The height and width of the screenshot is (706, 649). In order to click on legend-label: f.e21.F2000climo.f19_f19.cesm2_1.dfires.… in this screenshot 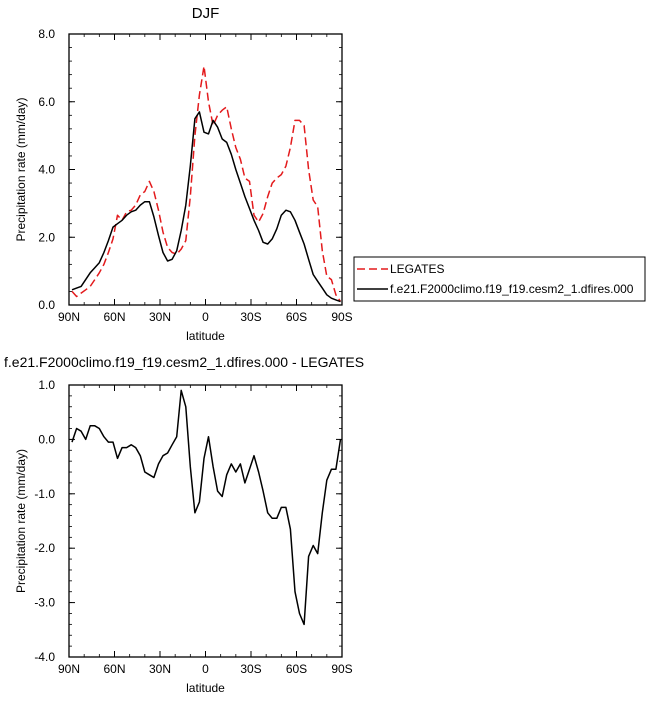, I will do `click(512, 289)`.